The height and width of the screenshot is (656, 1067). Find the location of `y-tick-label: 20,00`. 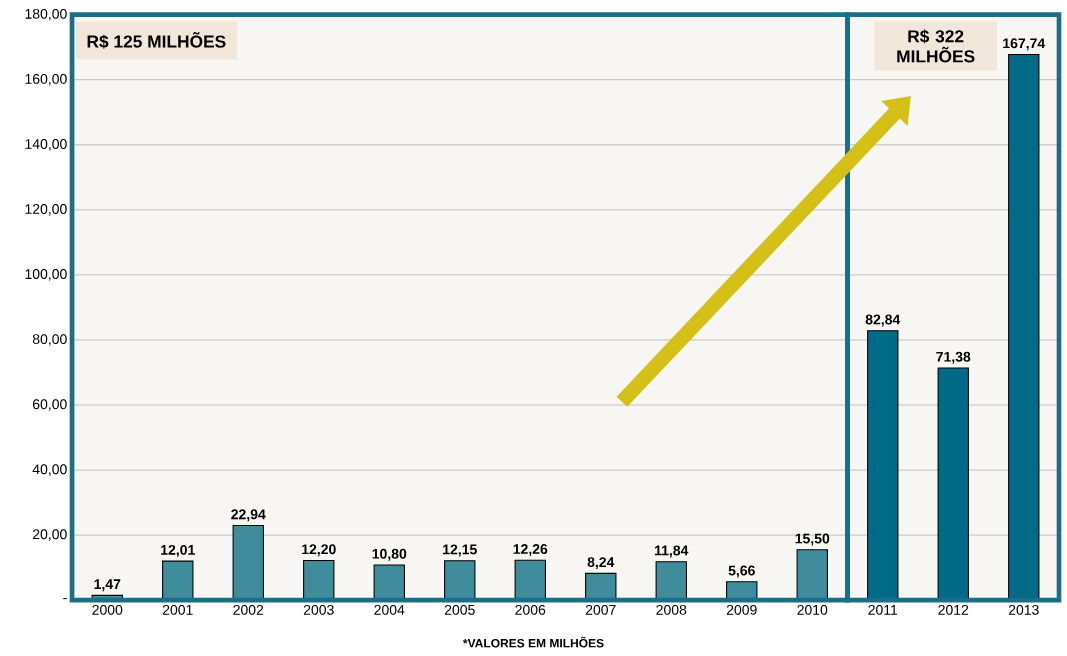

y-tick-label: 20,00 is located at coordinates (49, 535).